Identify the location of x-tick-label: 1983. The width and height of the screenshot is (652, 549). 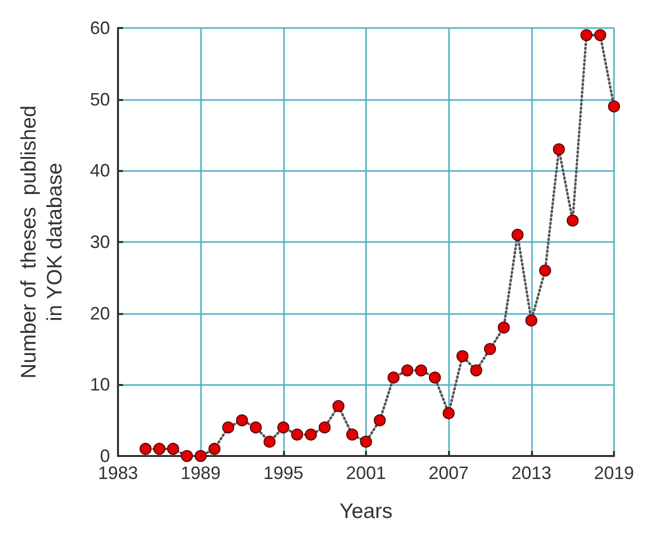
(118, 473).